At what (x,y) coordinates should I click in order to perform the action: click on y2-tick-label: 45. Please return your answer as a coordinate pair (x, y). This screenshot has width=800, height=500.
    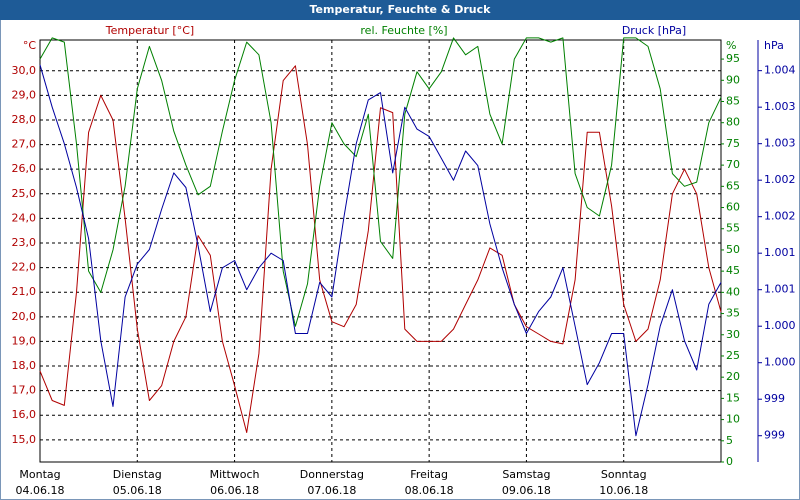
    Looking at the image, I should click on (733, 270).